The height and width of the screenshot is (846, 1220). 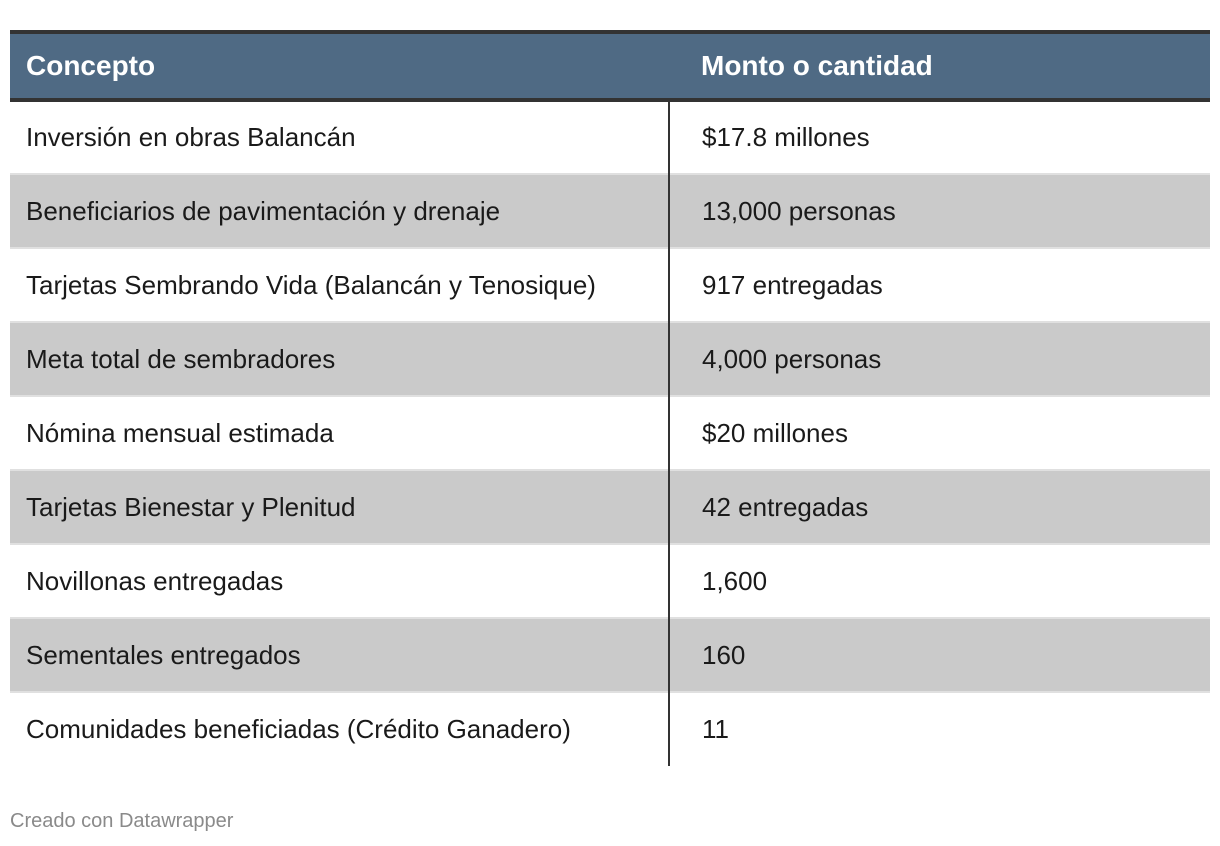 What do you see at coordinates (939, 728) in the screenshot?
I see `cell-monto: 11` at bounding box center [939, 728].